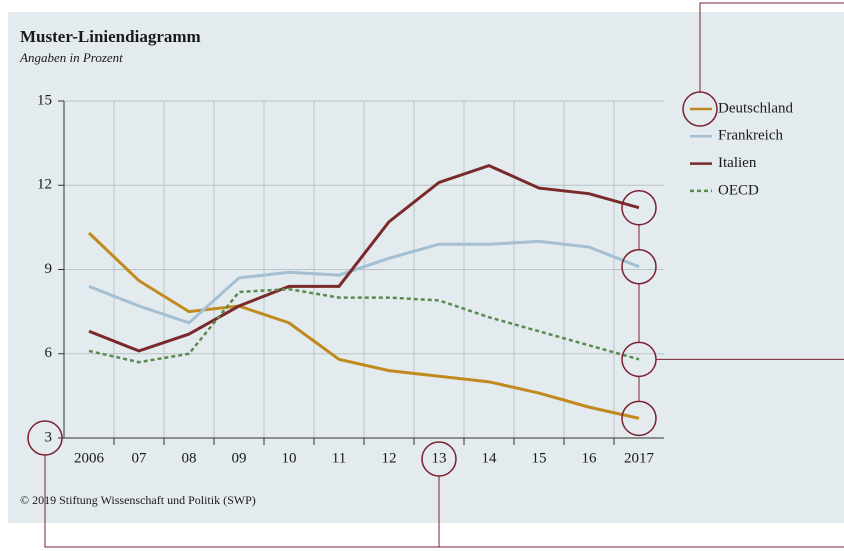  Describe the element at coordinates (289, 458) in the screenshot. I see `x-tick-label: 10` at that location.